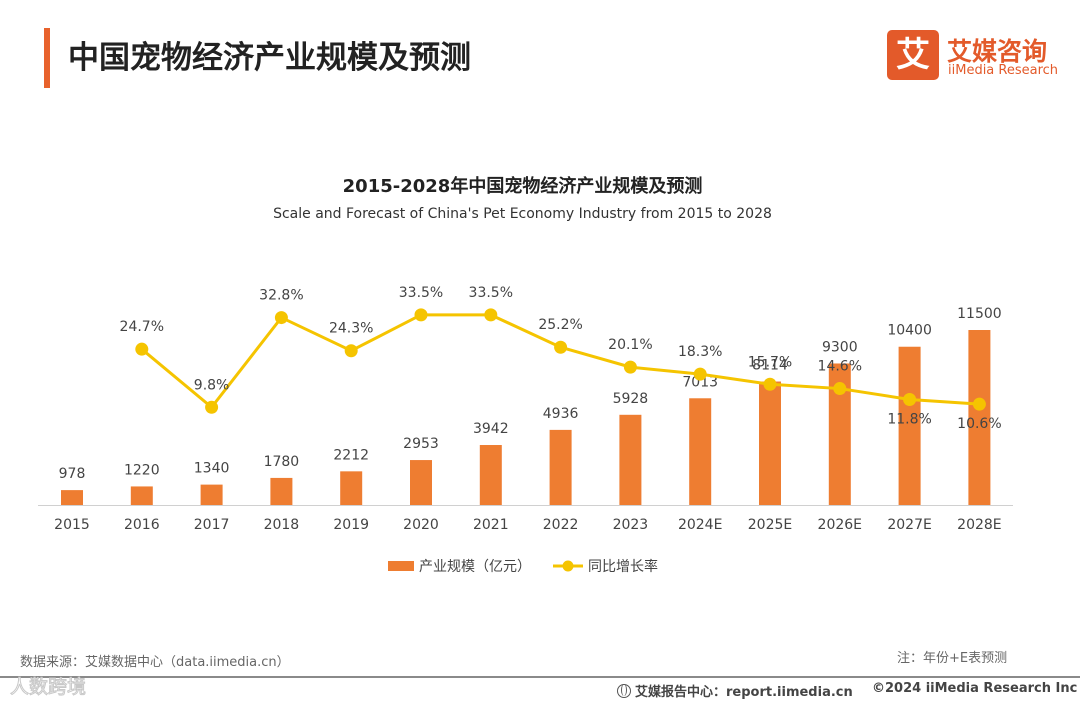 The image size is (1080, 702). Describe the element at coordinates (631, 399) in the screenshot. I see `bar-label-2023: 5928` at that location.